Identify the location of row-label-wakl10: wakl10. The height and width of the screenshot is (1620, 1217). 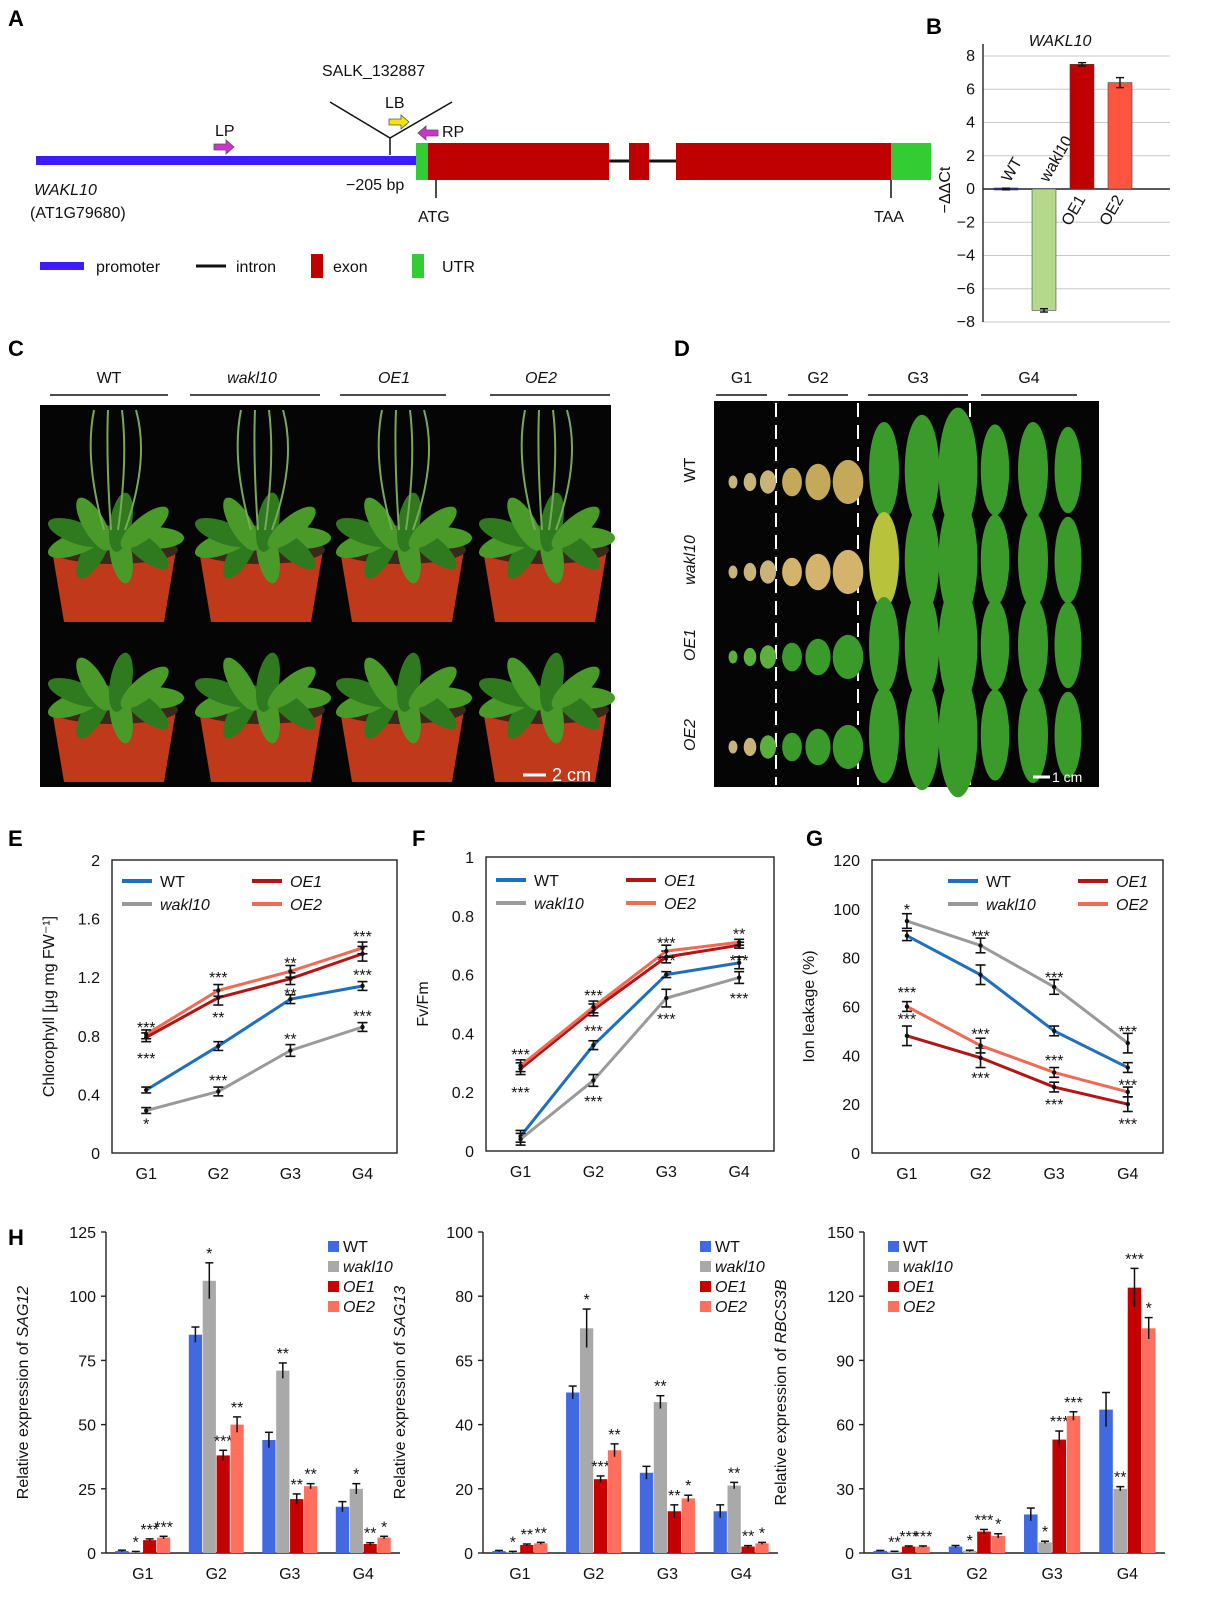
(690, 560).